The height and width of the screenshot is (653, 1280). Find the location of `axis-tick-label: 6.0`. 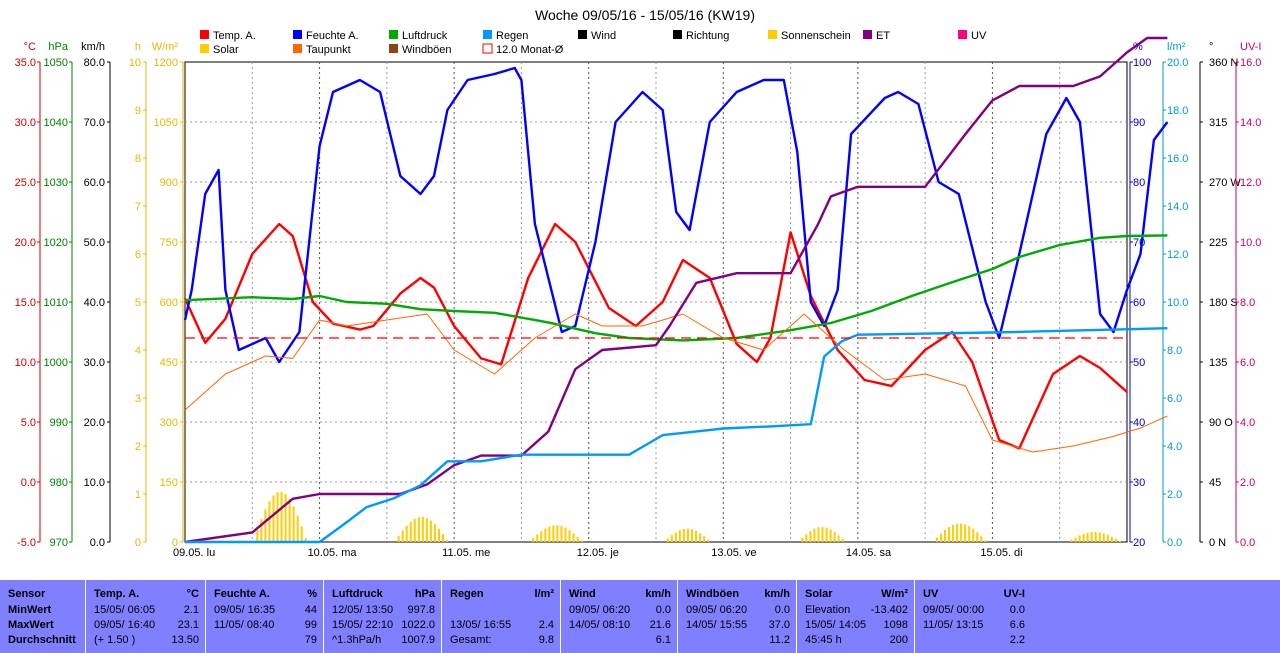

axis-tick-label: 6.0 is located at coordinates (1247, 363).